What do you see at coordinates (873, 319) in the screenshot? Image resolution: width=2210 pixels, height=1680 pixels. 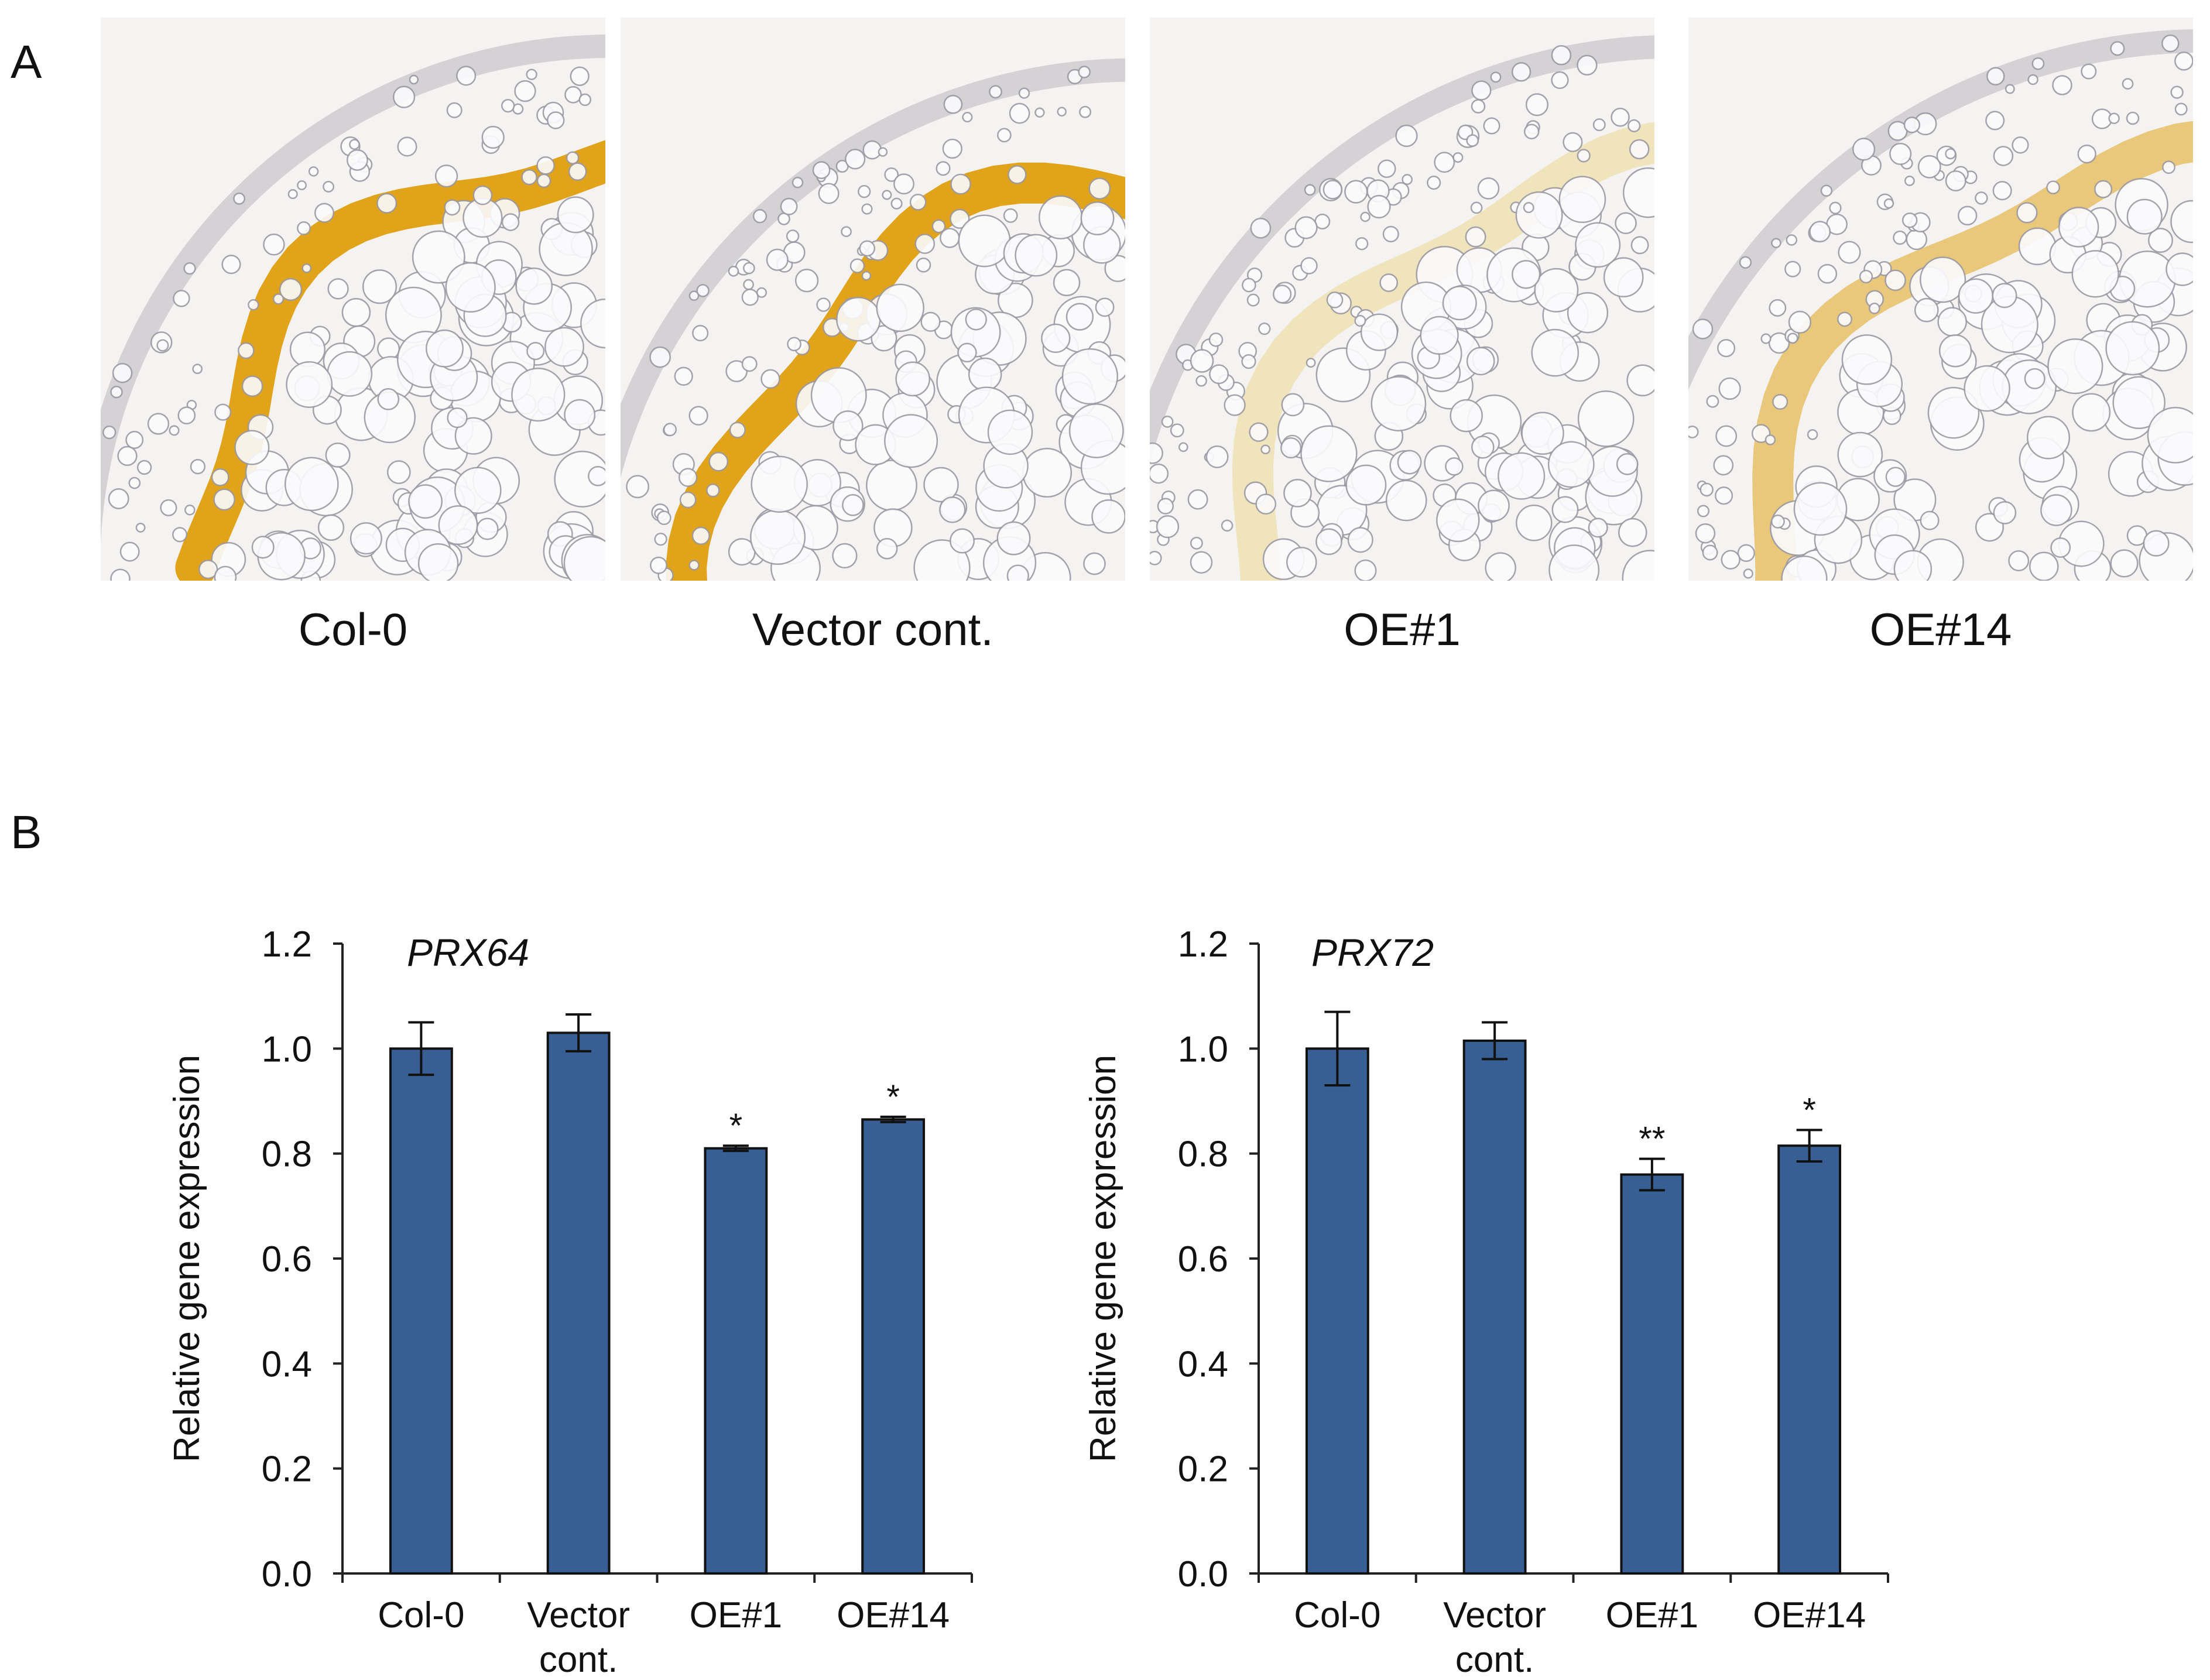 I see `tissue` at bounding box center [873, 319].